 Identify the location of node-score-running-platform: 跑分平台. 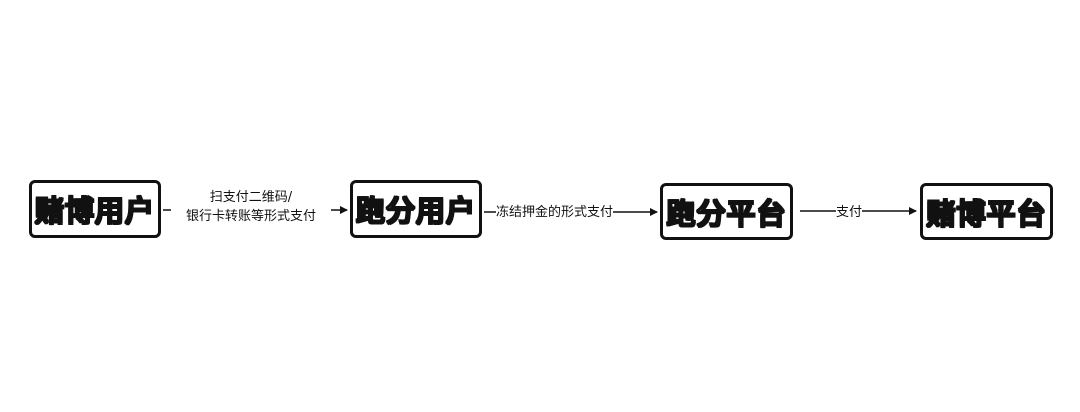
(726, 211).